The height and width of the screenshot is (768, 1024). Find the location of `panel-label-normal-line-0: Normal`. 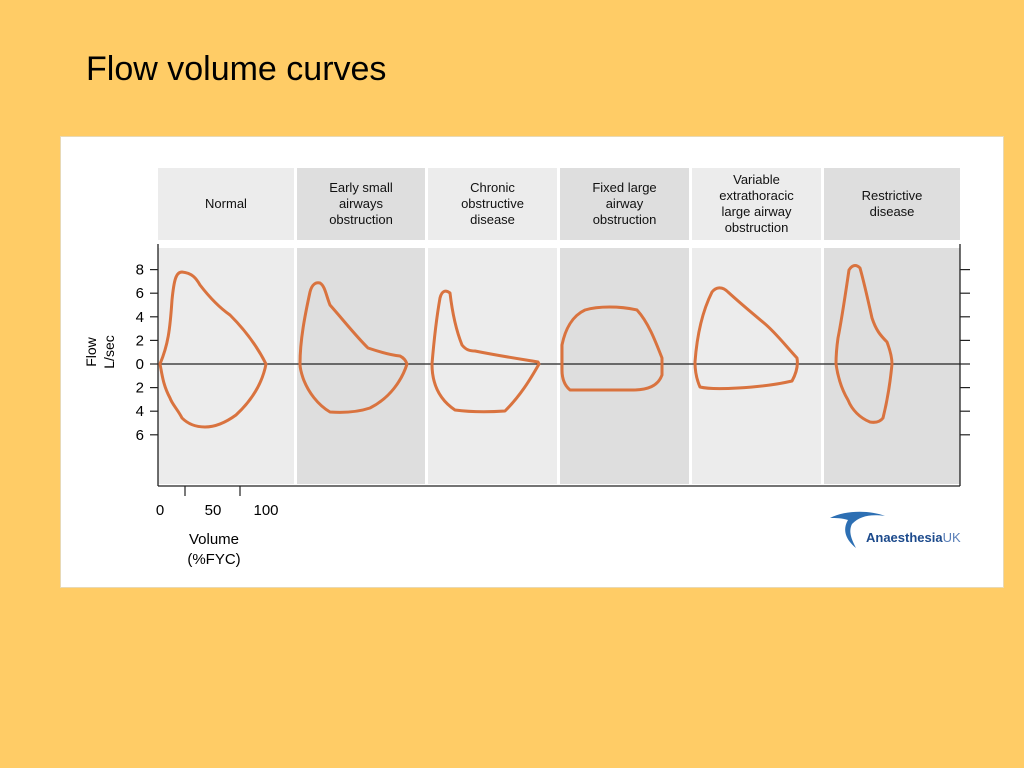

panel-label-normal-line-0: Normal is located at coordinates (226, 203).